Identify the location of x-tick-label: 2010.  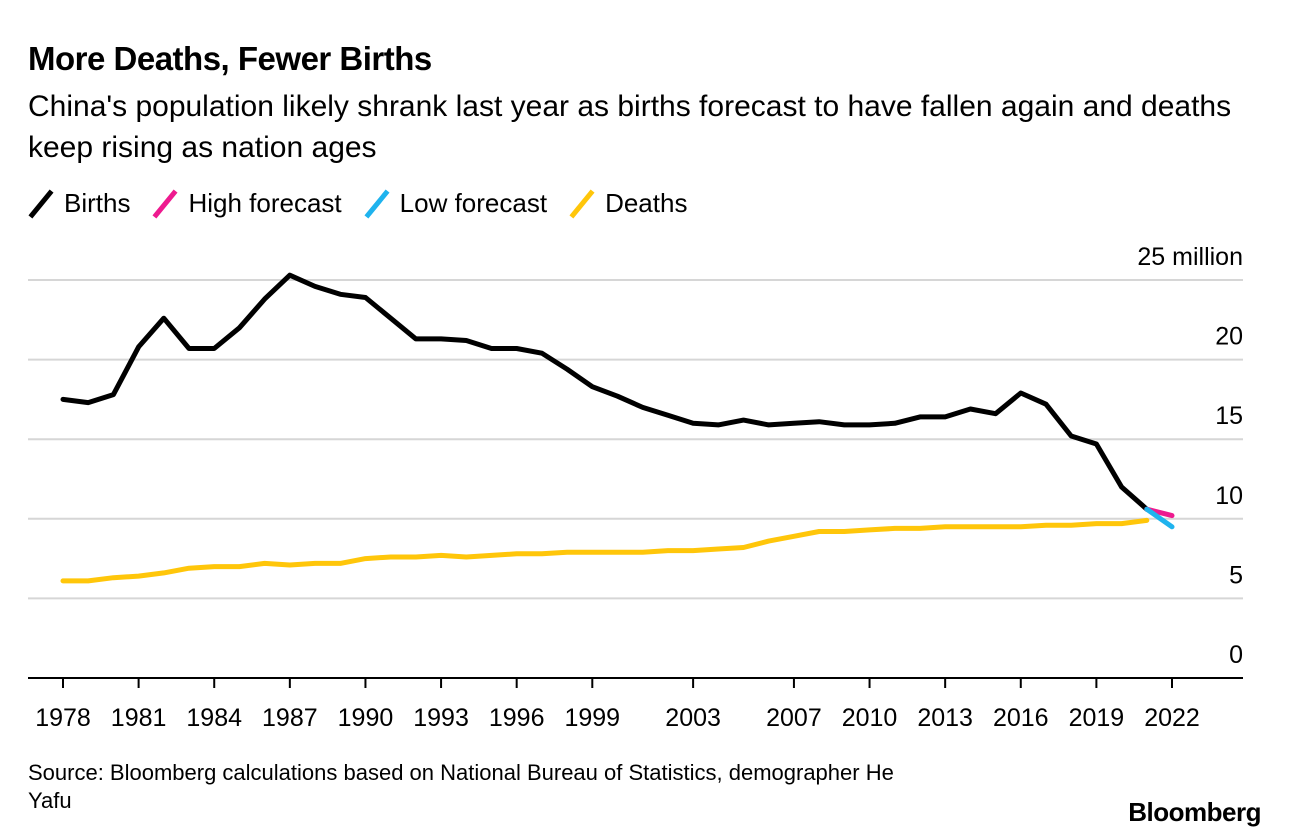
(870, 717).